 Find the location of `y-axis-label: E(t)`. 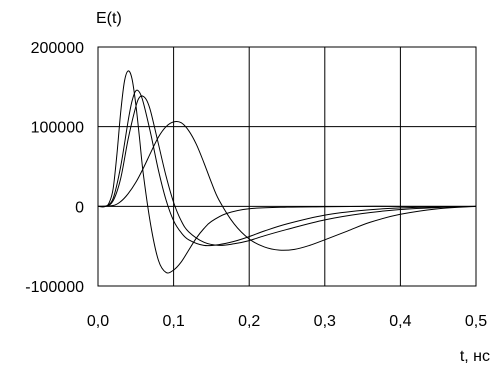

y-axis-label: E(t) is located at coordinates (109, 18).